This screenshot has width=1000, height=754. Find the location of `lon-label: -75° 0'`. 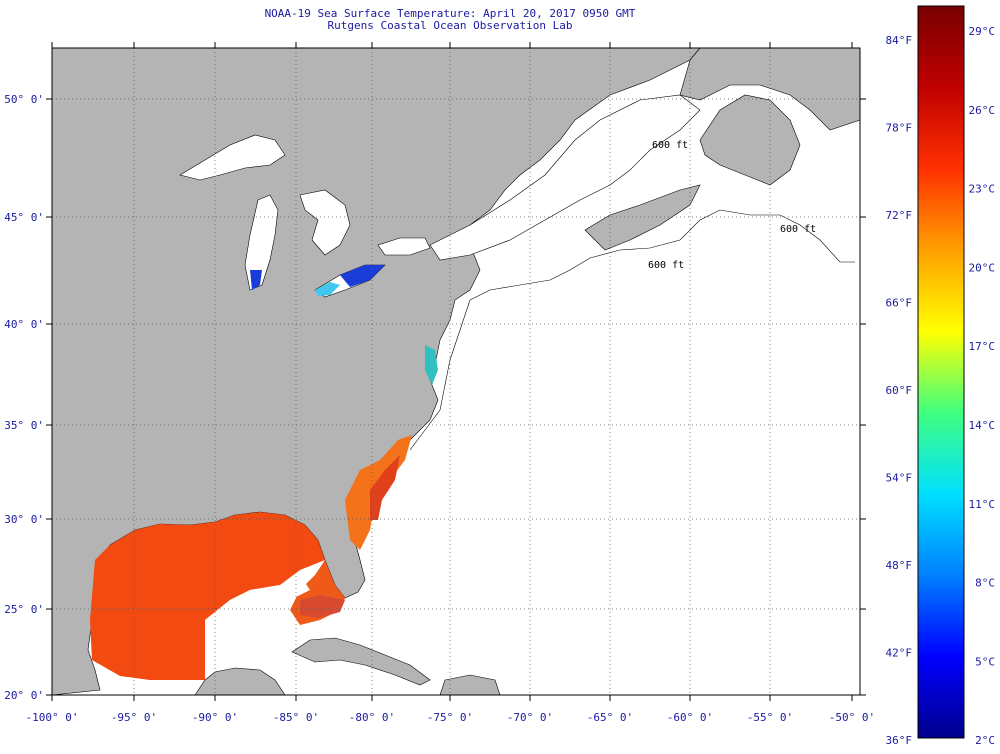

lon-label: -75° 0' is located at coordinates (450, 717).